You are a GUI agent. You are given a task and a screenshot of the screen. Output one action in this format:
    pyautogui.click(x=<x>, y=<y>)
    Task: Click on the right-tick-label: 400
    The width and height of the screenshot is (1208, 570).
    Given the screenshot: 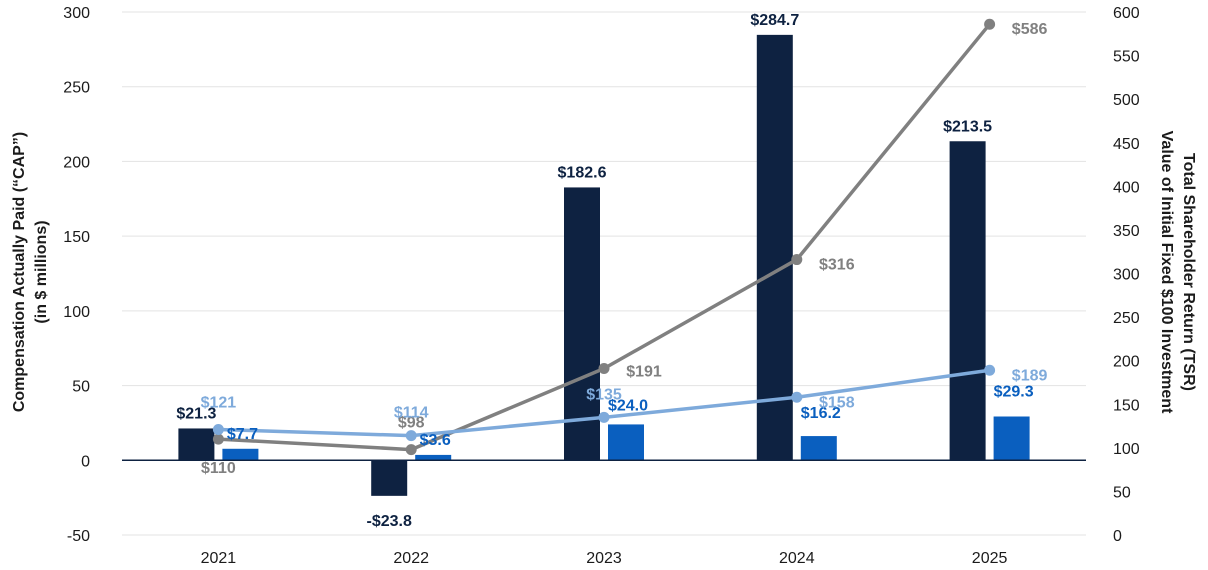 What is the action you would take?
    pyautogui.click(x=1126, y=187)
    